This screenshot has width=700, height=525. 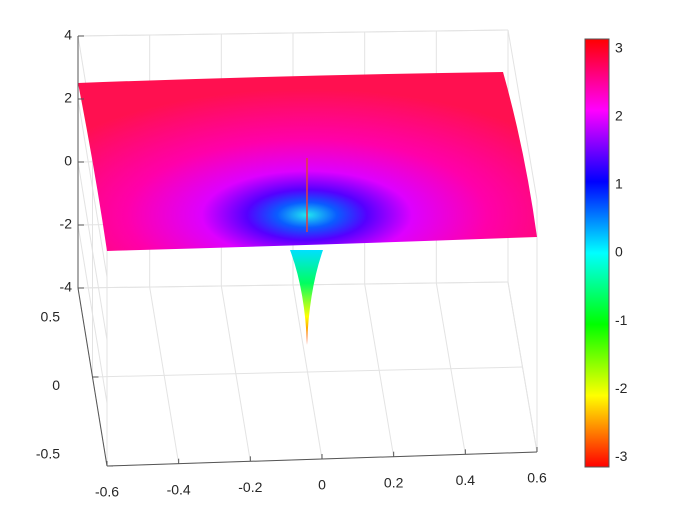 I want to click on colorbar-tick-label: -1, so click(x=621, y=320).